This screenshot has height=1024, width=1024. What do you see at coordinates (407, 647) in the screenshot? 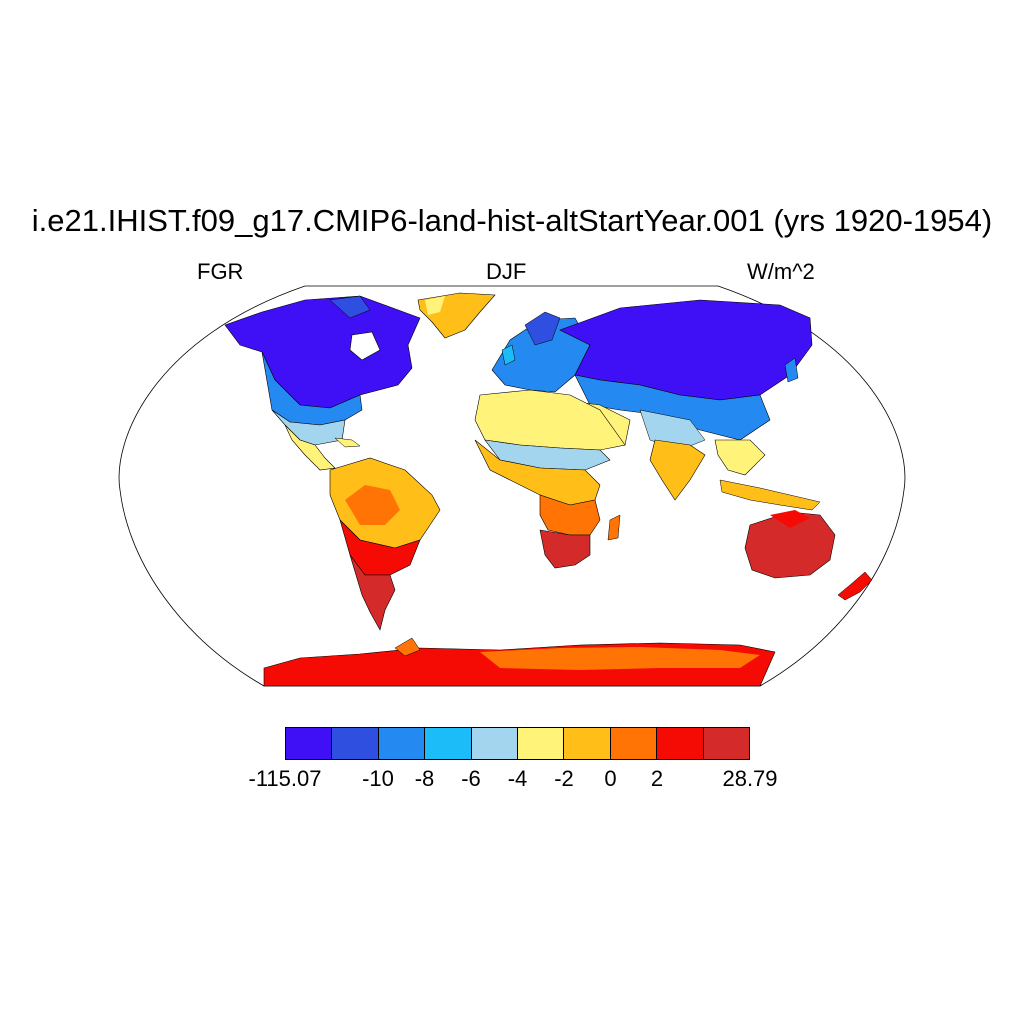
I see `antarctic-peninsula` at bounding box center [407, 647].